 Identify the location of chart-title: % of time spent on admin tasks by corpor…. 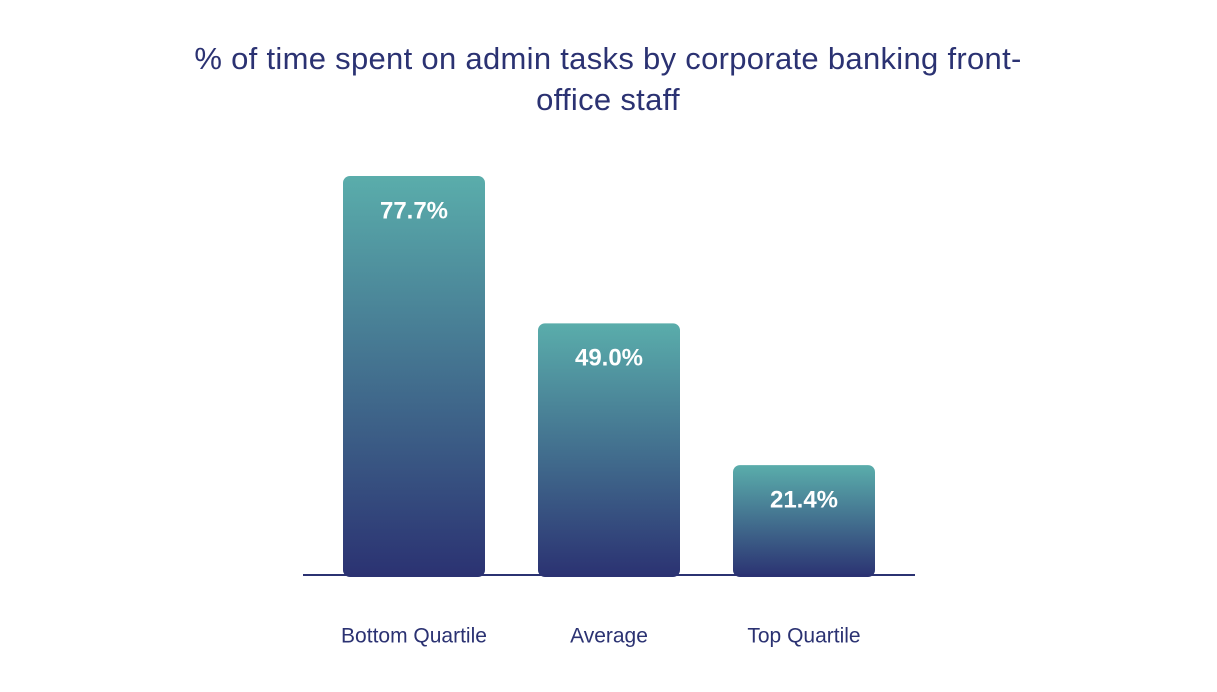
(608, 79).